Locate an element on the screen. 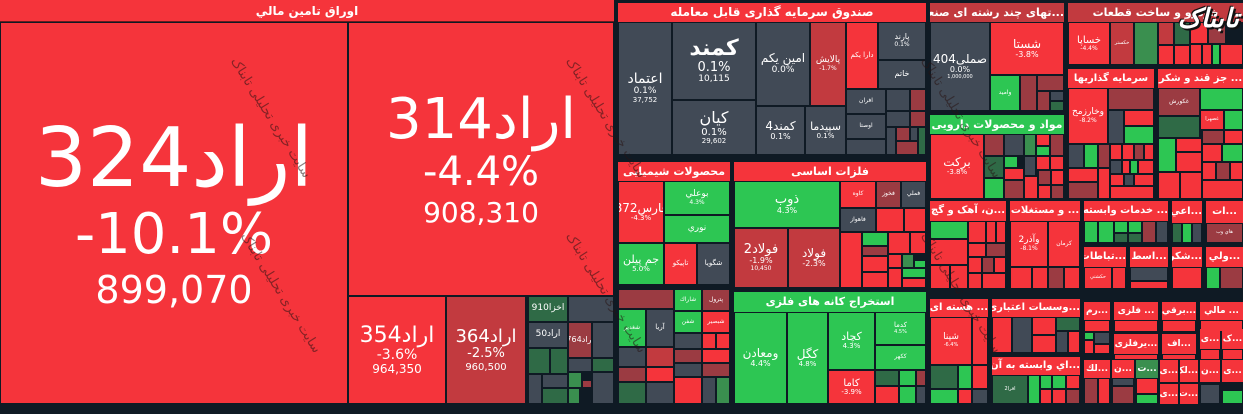 Image resolution: width=1243 pixels, height=414 pixels. sector-s-t2: ...ت is located at coordinates (1189, 394).